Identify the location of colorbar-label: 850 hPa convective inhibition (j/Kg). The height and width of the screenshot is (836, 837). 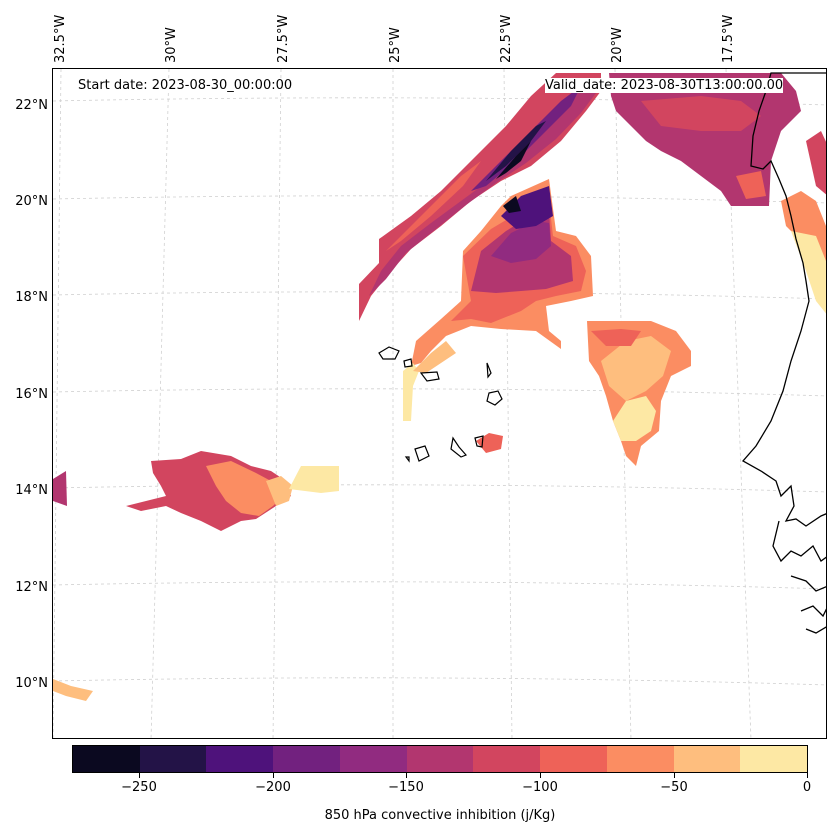
(440, 815).